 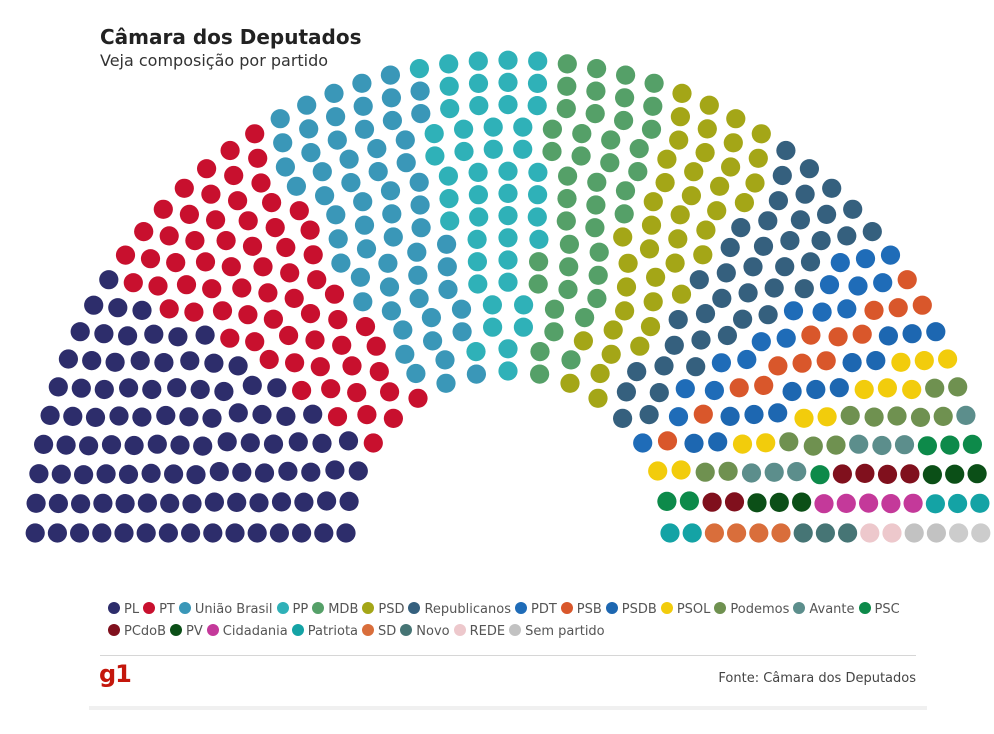 I want to click on legend-swatch, so click(x=414, y=608).